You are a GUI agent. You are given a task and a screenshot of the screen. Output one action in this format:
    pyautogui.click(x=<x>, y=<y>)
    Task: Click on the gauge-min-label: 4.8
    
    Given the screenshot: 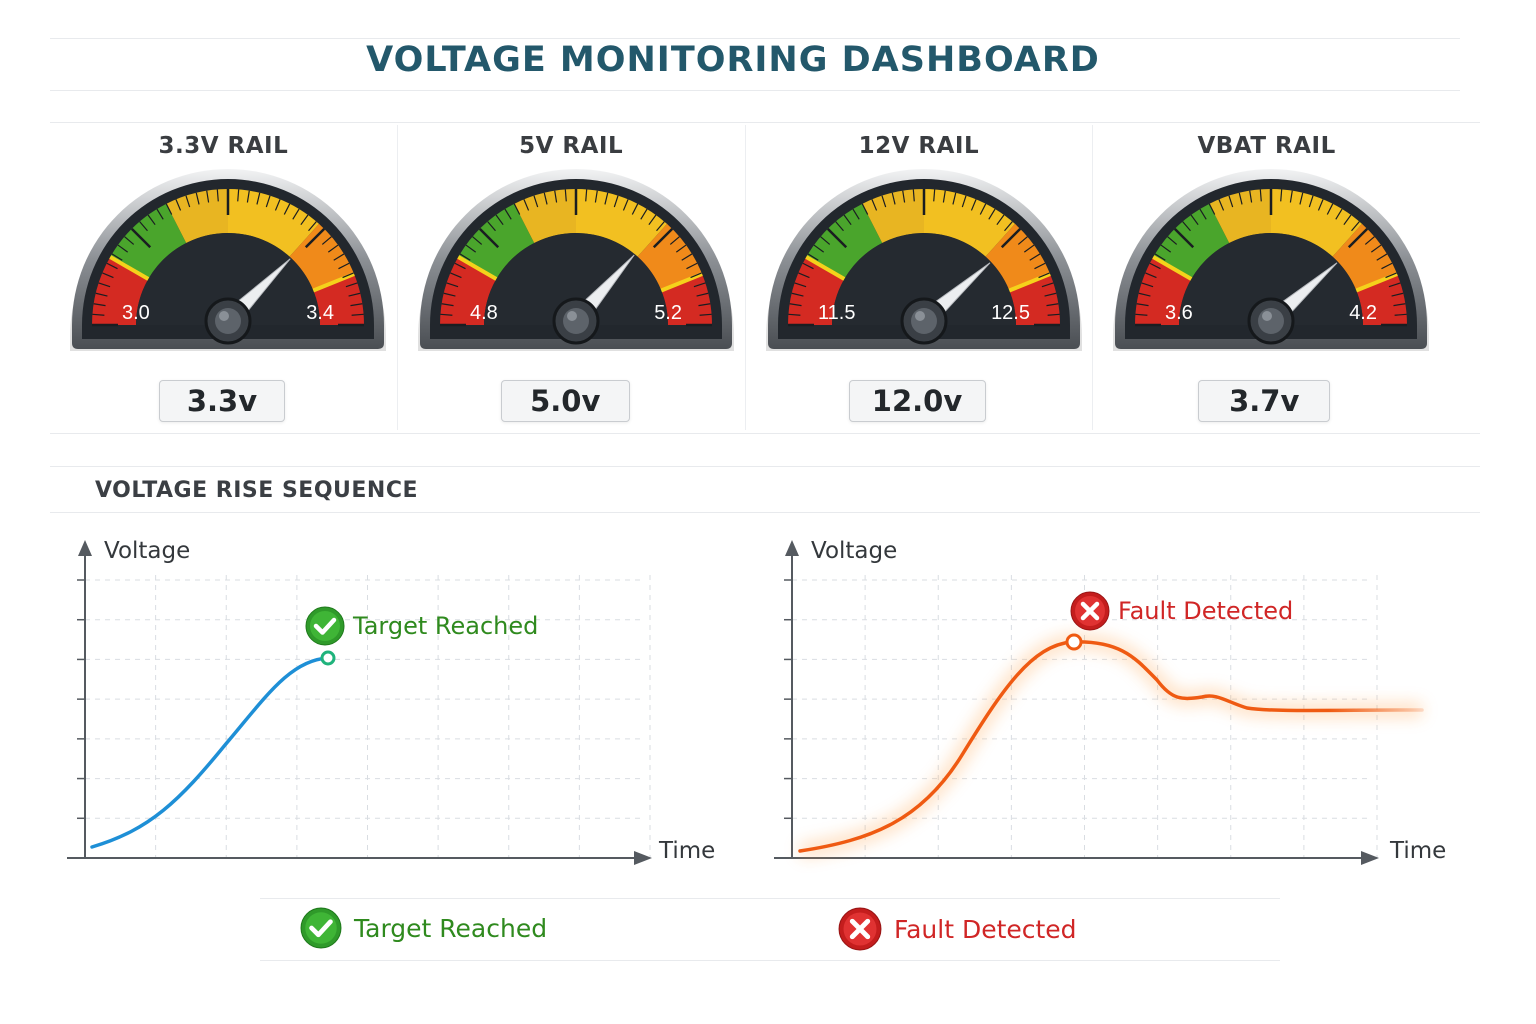 What is the action you would take?
    pyautogui.click(x=484, y=313)
    